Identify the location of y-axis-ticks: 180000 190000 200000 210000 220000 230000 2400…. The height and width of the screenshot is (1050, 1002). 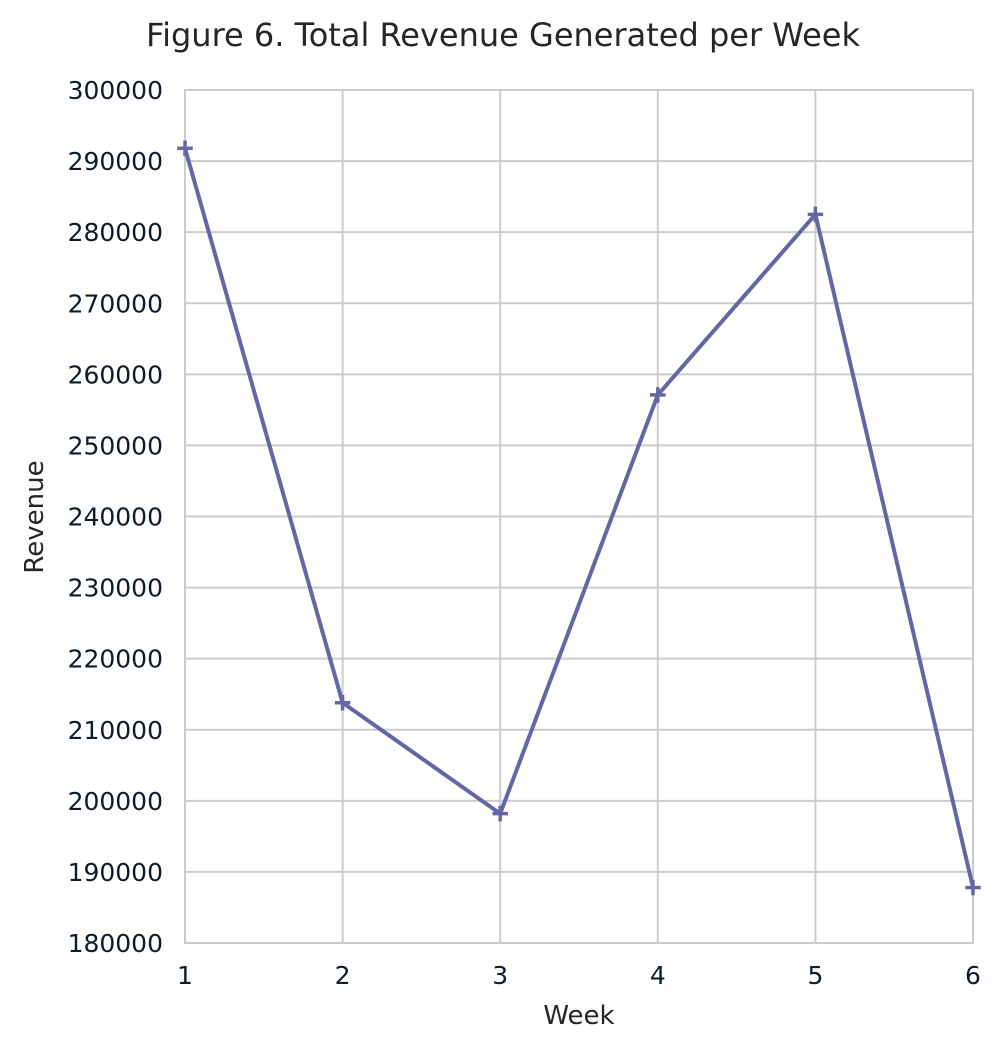
(115, 517).